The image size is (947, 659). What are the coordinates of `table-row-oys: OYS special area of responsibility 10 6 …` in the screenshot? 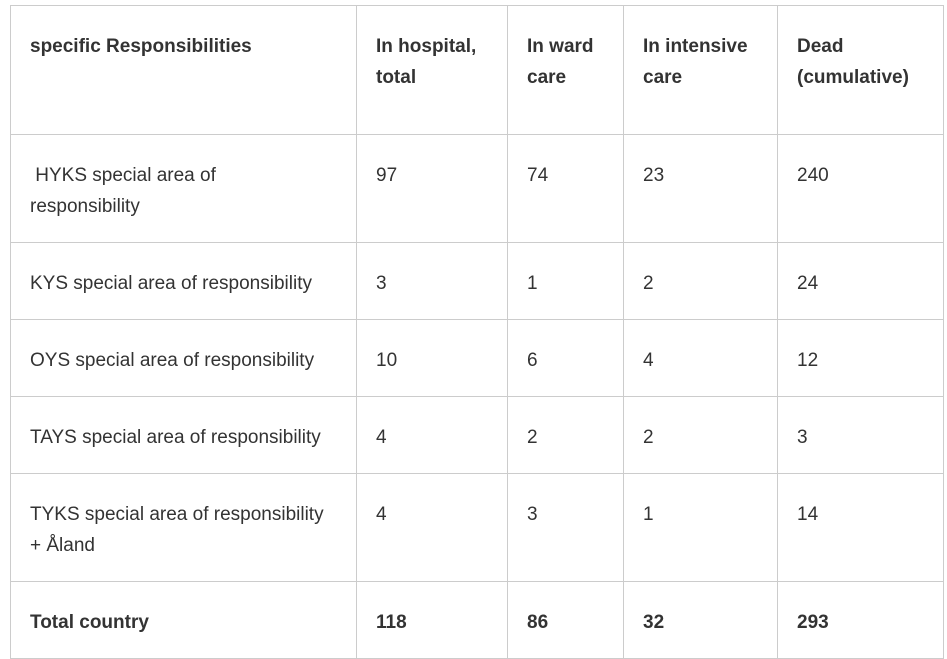 It's located at (477, 358).